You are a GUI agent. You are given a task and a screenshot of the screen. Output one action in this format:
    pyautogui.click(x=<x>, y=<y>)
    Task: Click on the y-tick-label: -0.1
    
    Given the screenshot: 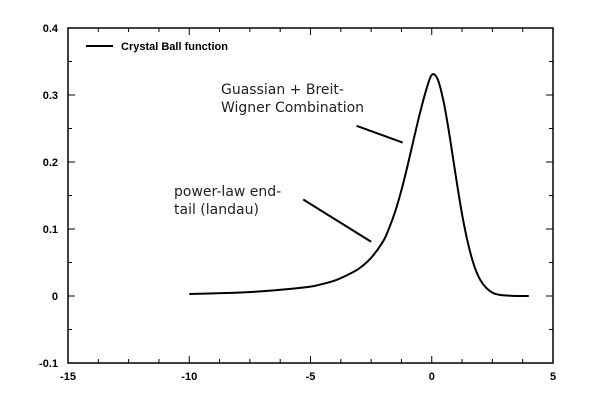 What is the action you would take?
    pyautogui.click(x=48, y=364)
    